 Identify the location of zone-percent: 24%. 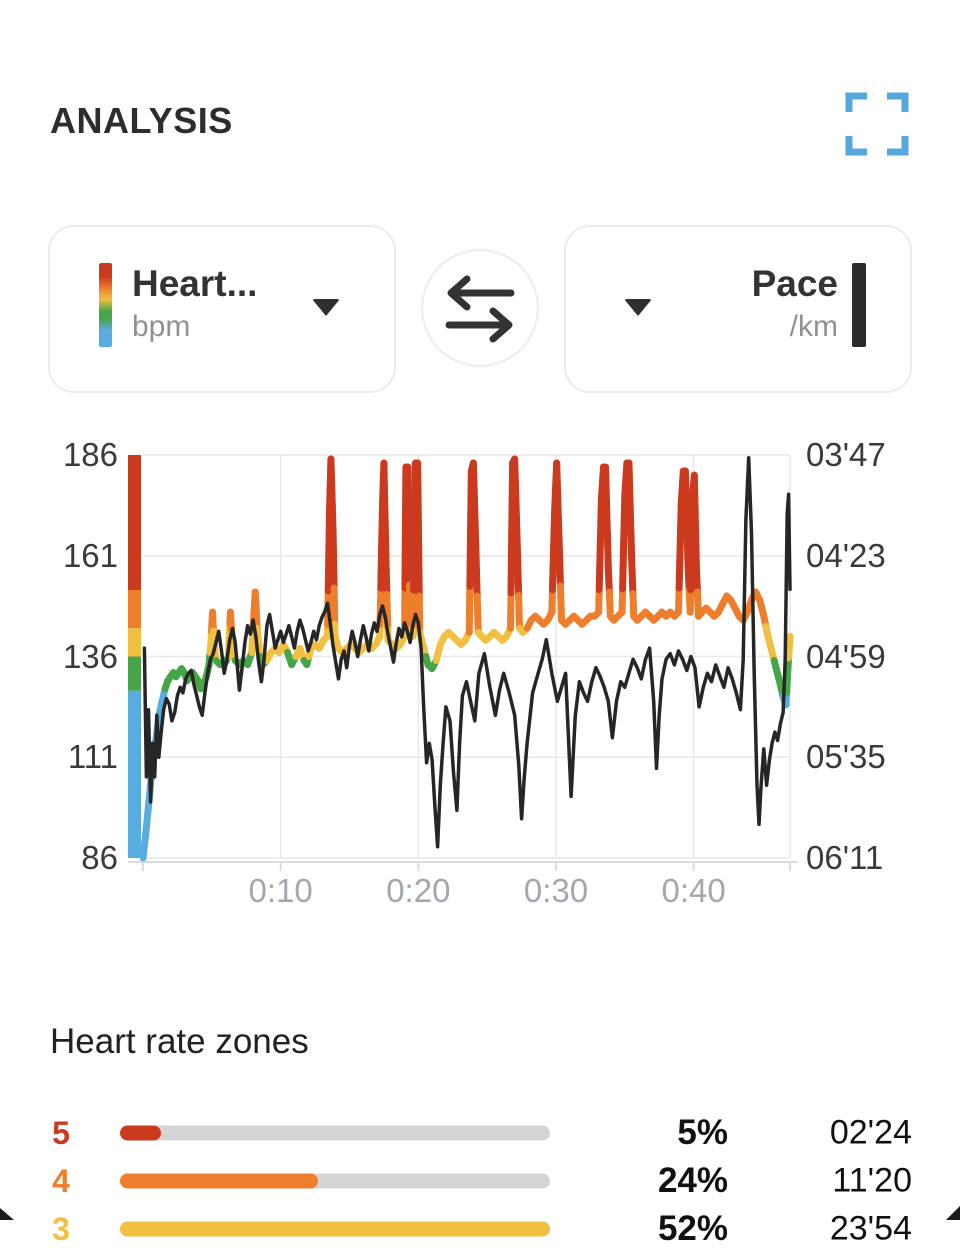
(644, 1181).